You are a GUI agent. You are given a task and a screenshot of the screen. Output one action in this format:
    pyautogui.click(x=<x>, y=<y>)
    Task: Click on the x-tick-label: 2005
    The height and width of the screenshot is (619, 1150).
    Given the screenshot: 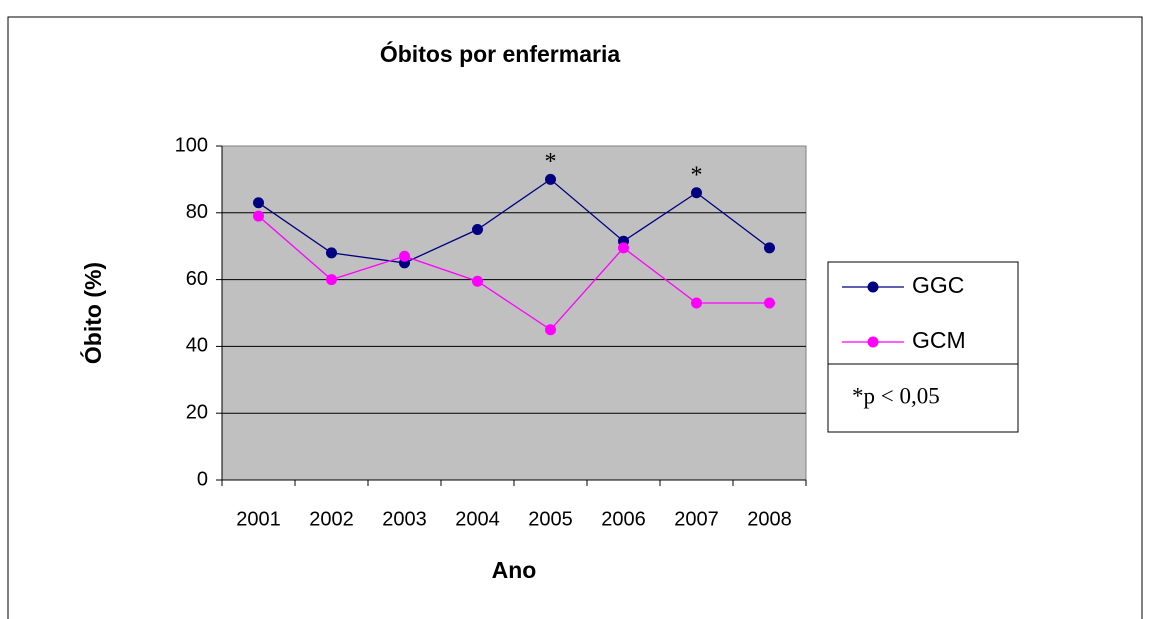 What is the action you would take?
    pyautogui.click(x=550, y=519)
    